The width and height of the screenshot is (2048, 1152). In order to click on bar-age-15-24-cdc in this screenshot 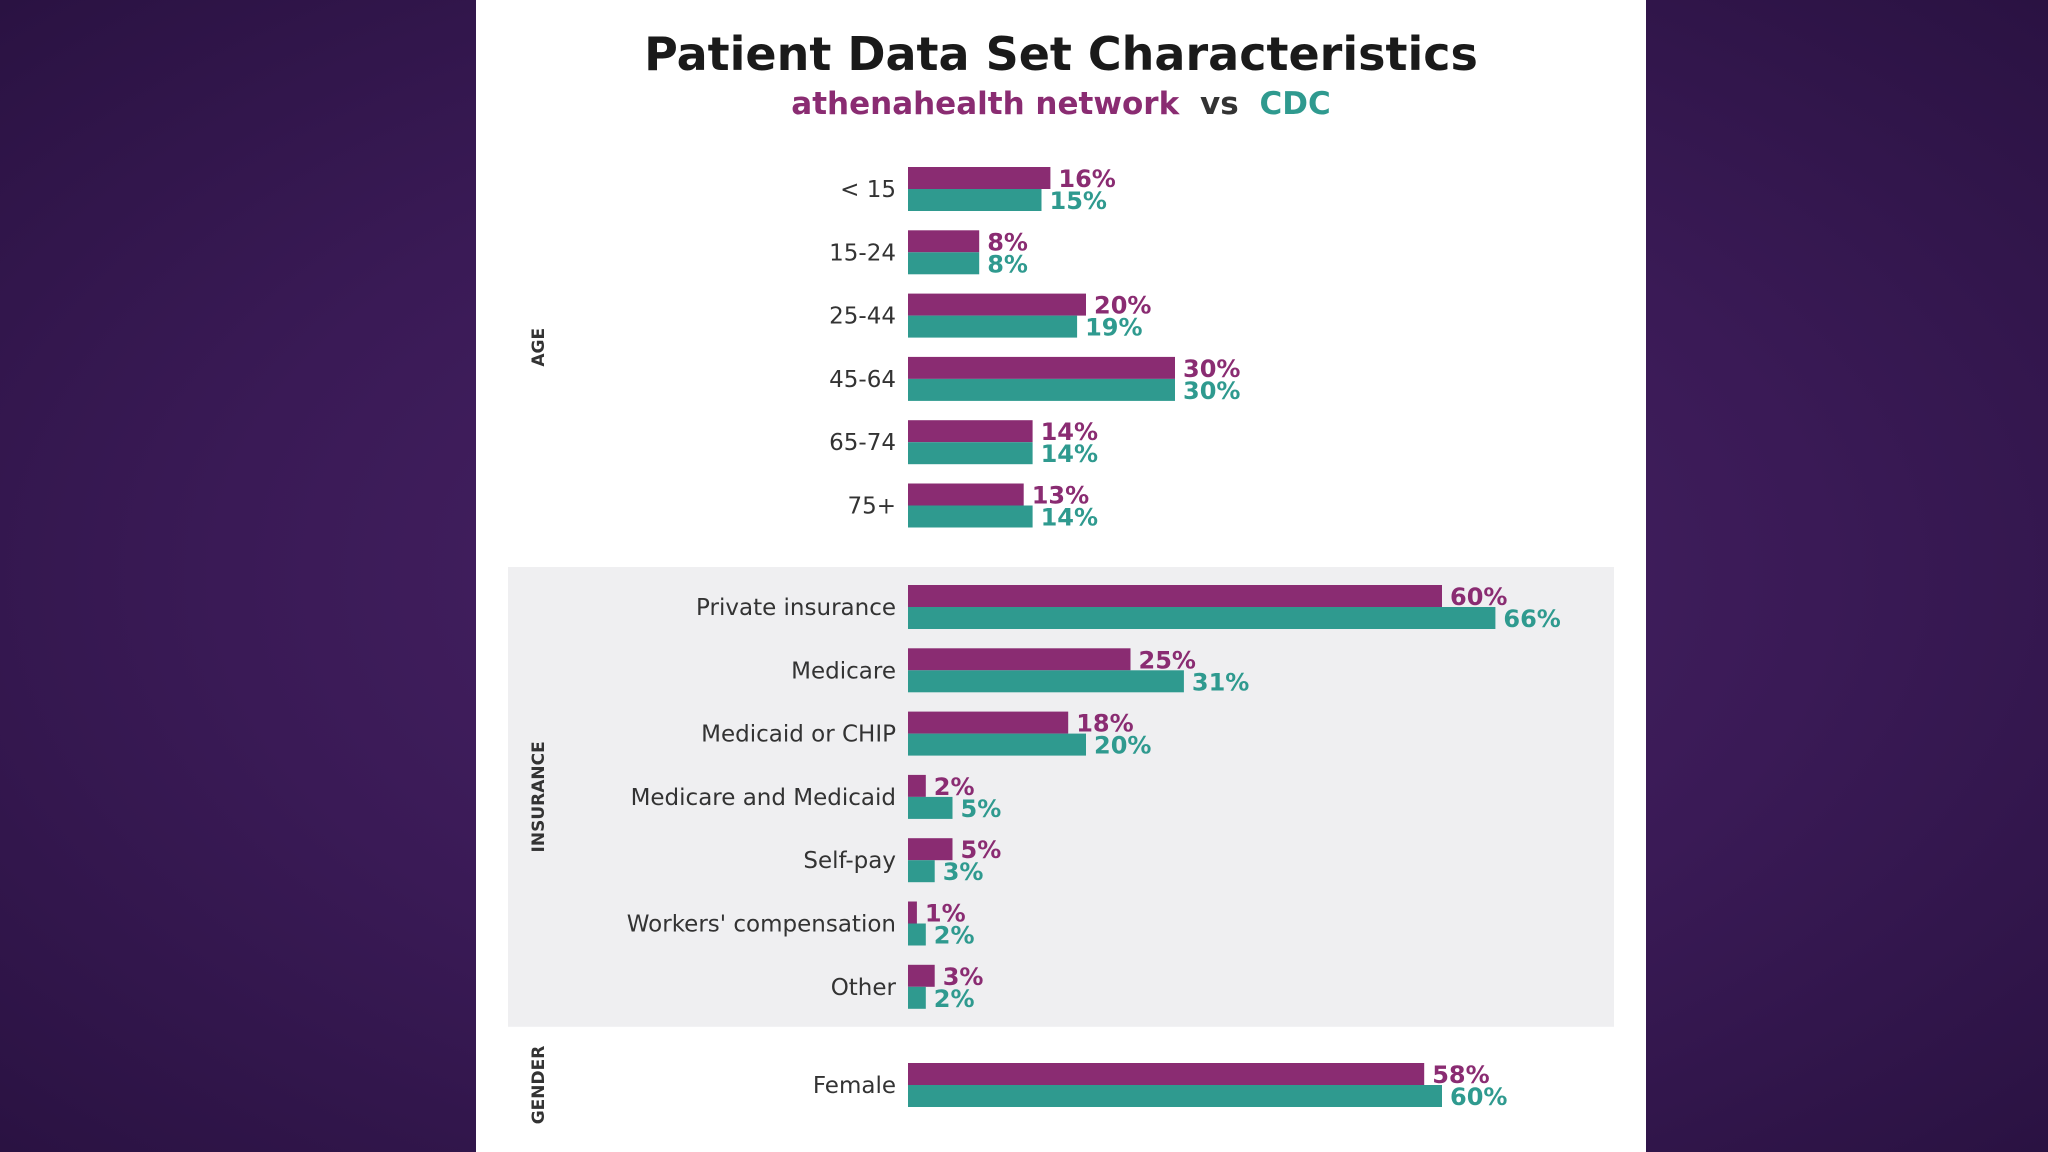, I will do `click(944, 263)`.